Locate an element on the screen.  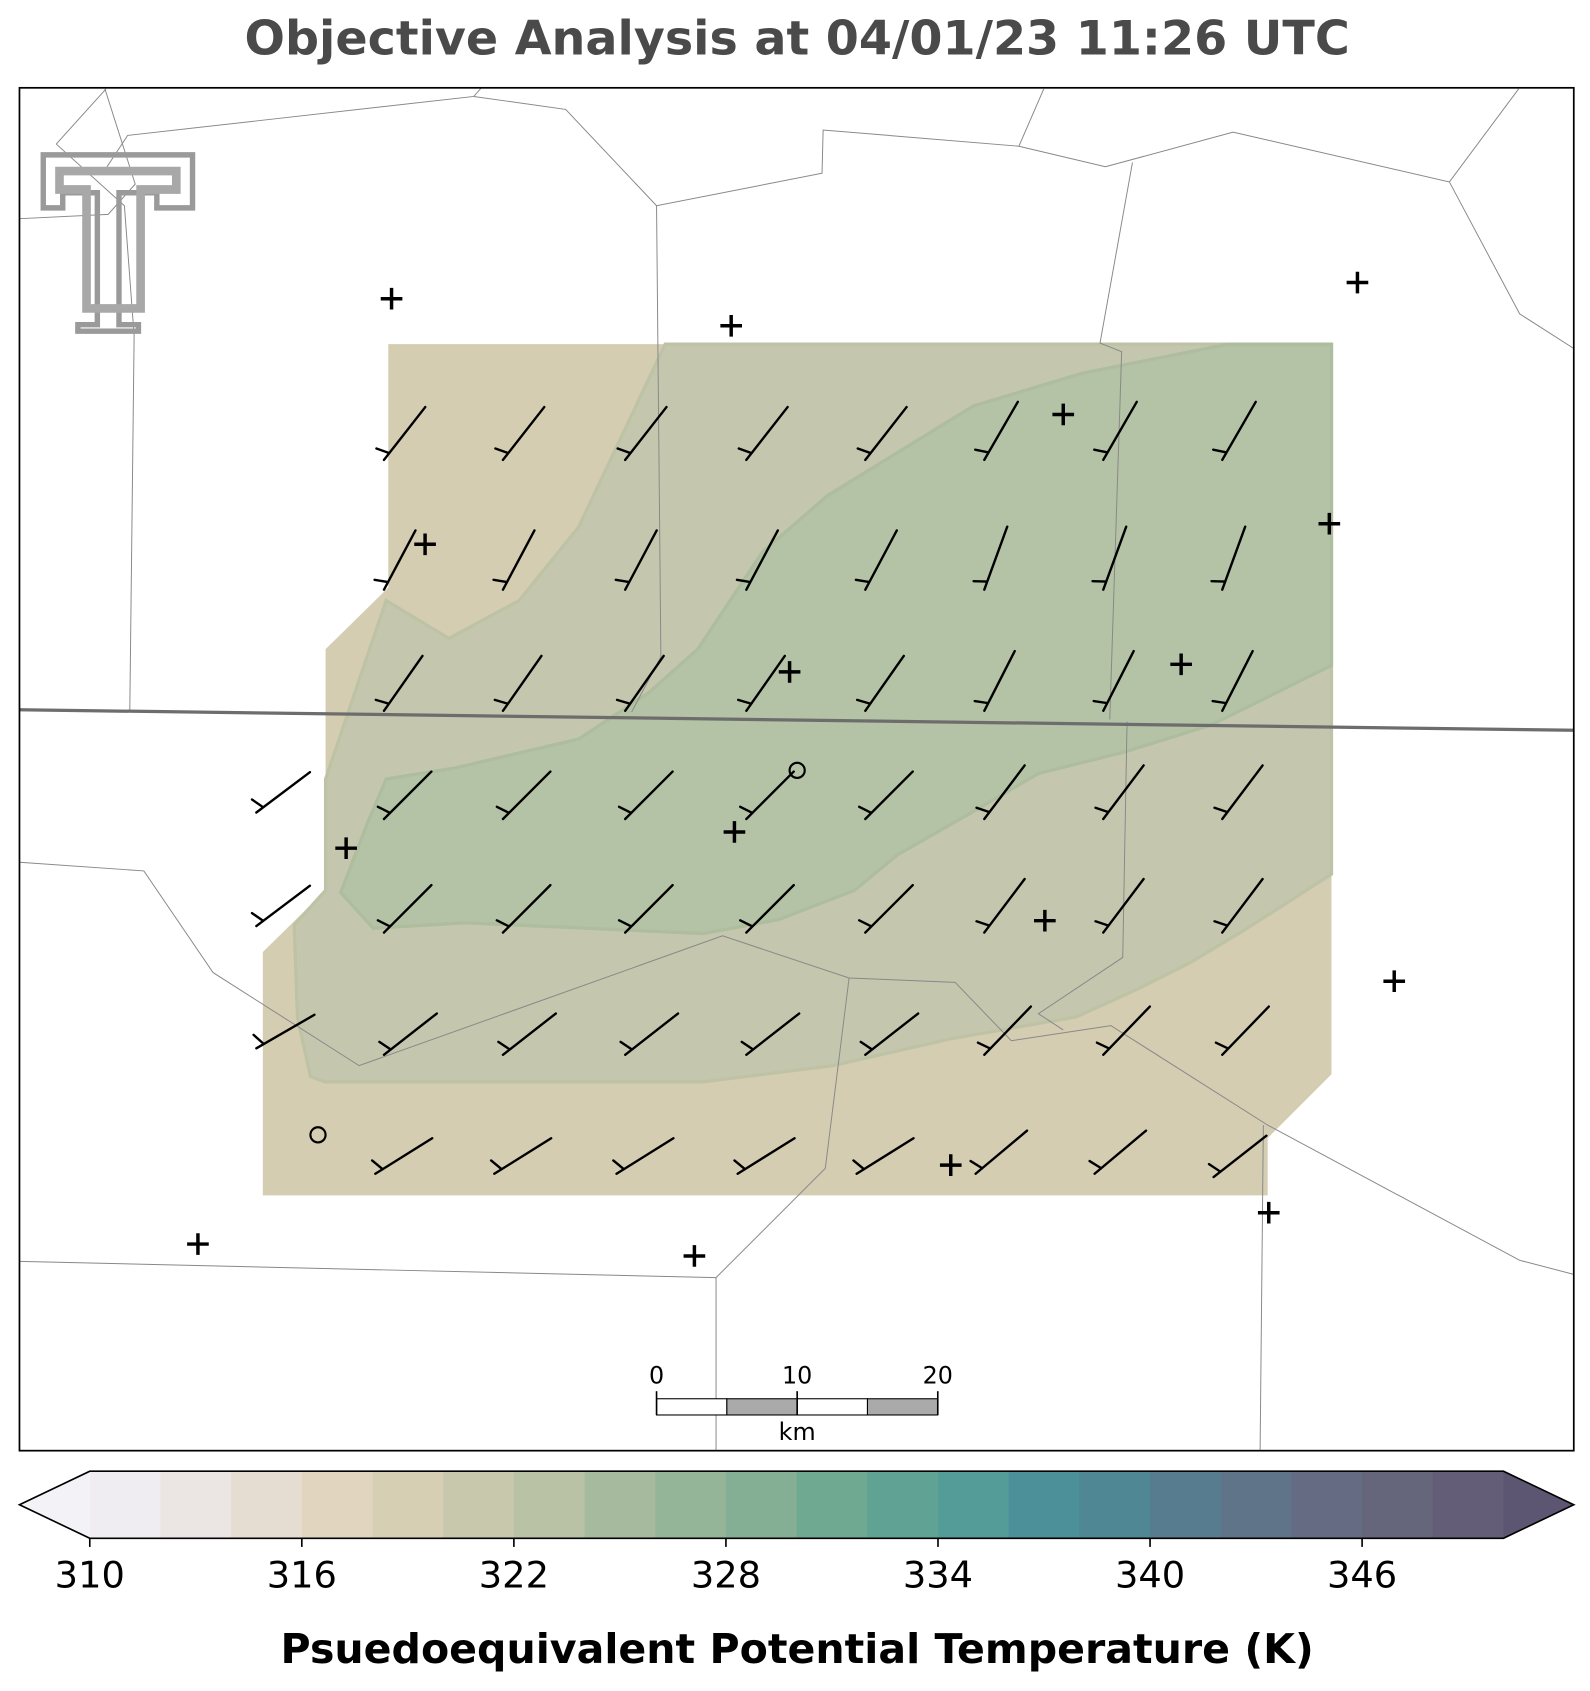
logo is located at coordinates (118, 243).